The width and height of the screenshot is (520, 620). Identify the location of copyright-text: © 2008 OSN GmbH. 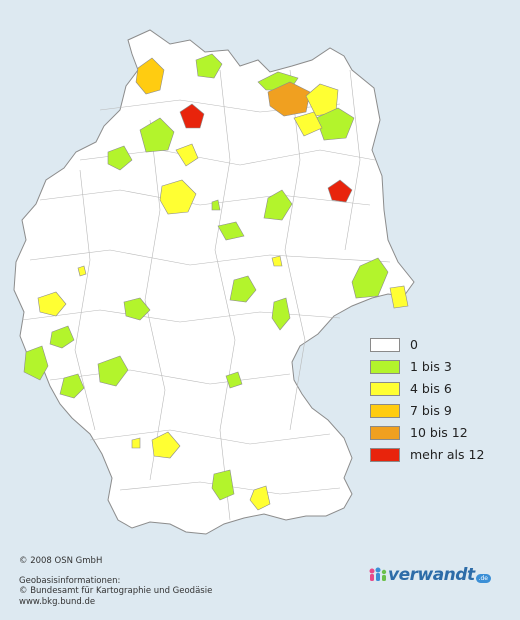
(61, 561).